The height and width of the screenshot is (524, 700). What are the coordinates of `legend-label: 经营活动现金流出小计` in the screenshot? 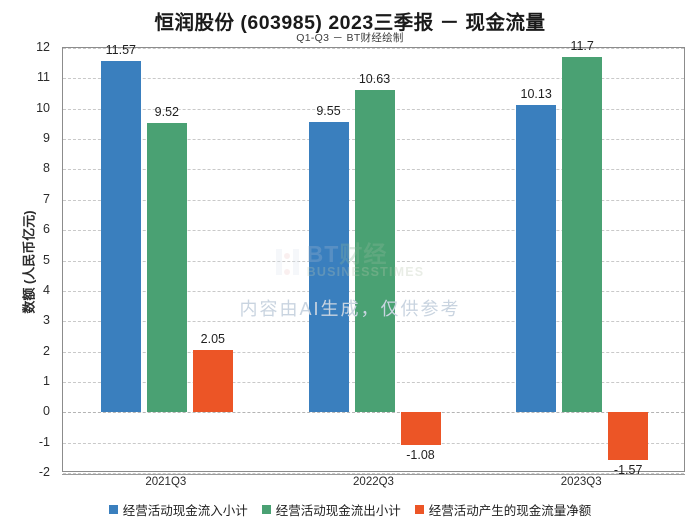 It's located at (338, 510).